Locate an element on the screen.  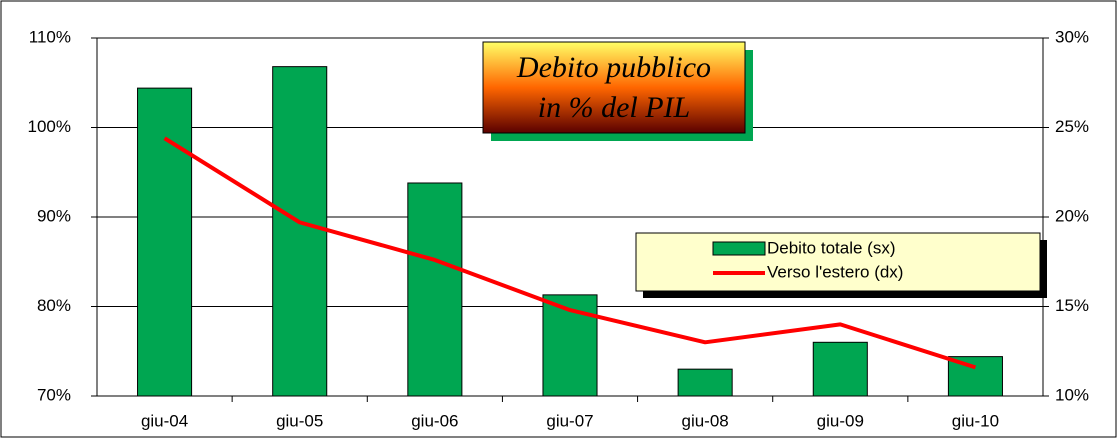
y2-tick-label: 20% is located at coordinates (1072, 215).